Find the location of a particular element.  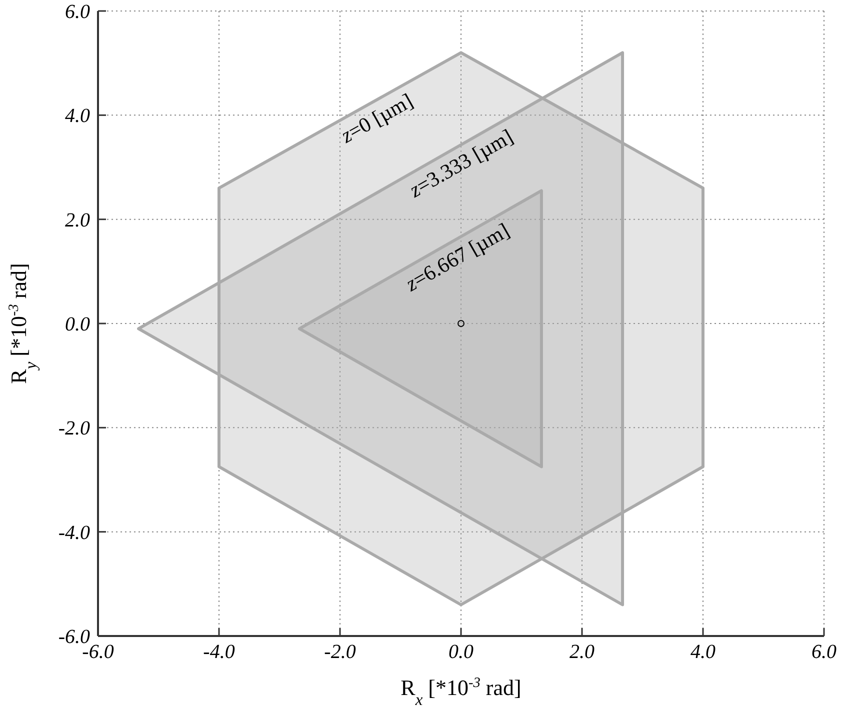

y-tick-label: 4.0 is located at coordinates (77, 116).